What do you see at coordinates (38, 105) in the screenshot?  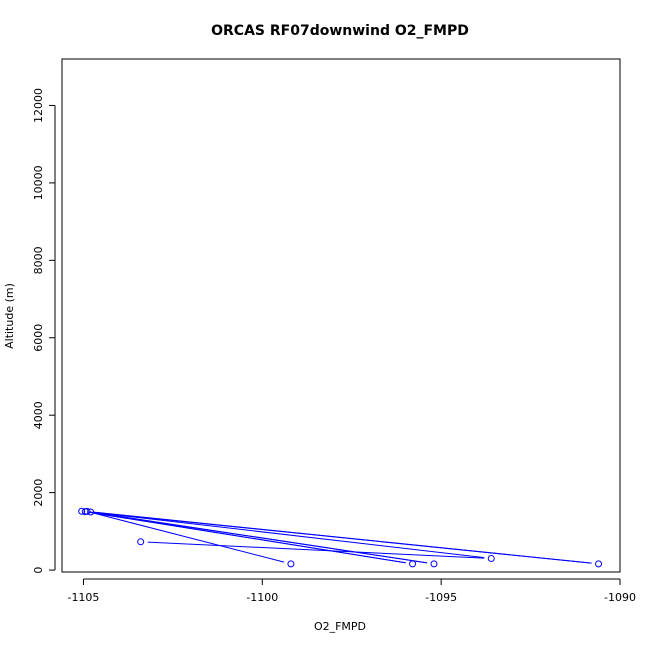 I see `y-tick-label: 12000` at bounding box center [38, 105].